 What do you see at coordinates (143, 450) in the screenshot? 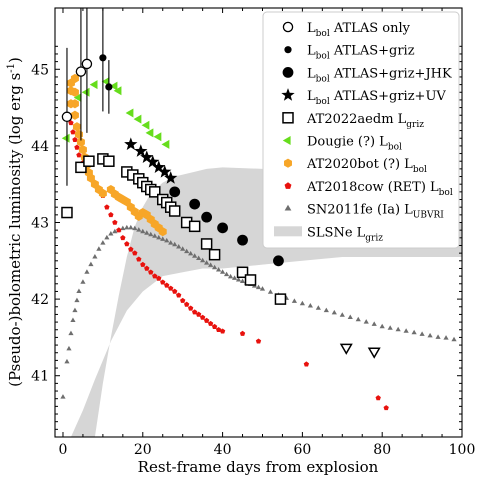
I see `x-tick-label: 20` at bounding box center [143, 450].